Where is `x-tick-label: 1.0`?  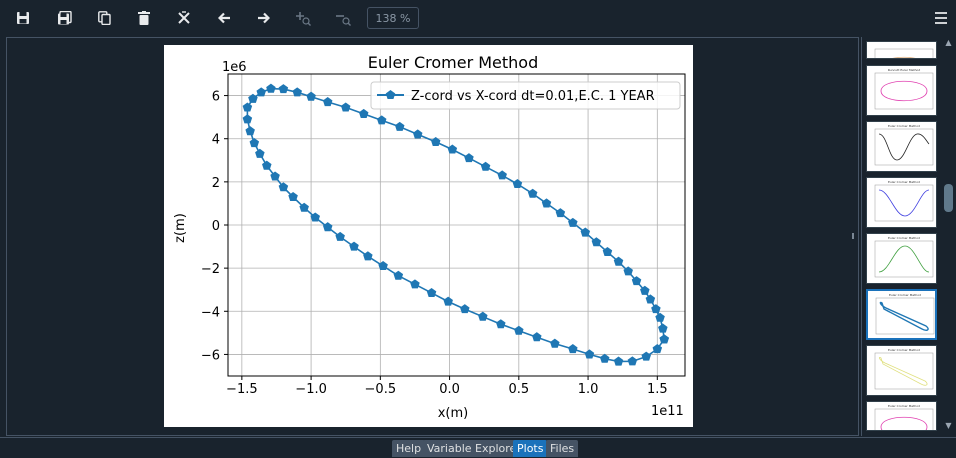 x-tick-label: 1.0 is located at coordinates (588, 389).